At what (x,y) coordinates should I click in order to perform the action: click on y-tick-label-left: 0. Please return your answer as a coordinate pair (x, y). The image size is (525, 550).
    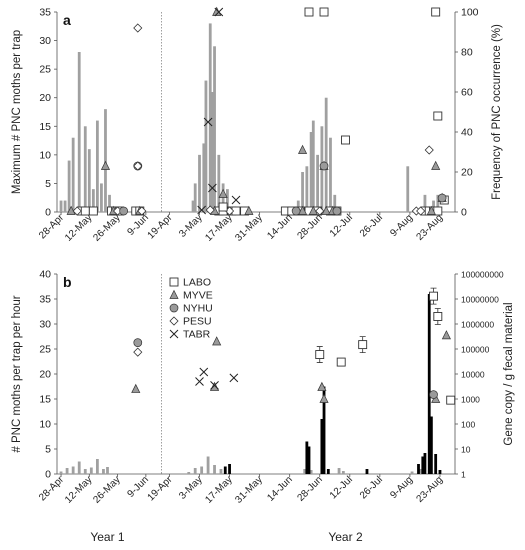
    Looking at the image, I should click on (48, 213).